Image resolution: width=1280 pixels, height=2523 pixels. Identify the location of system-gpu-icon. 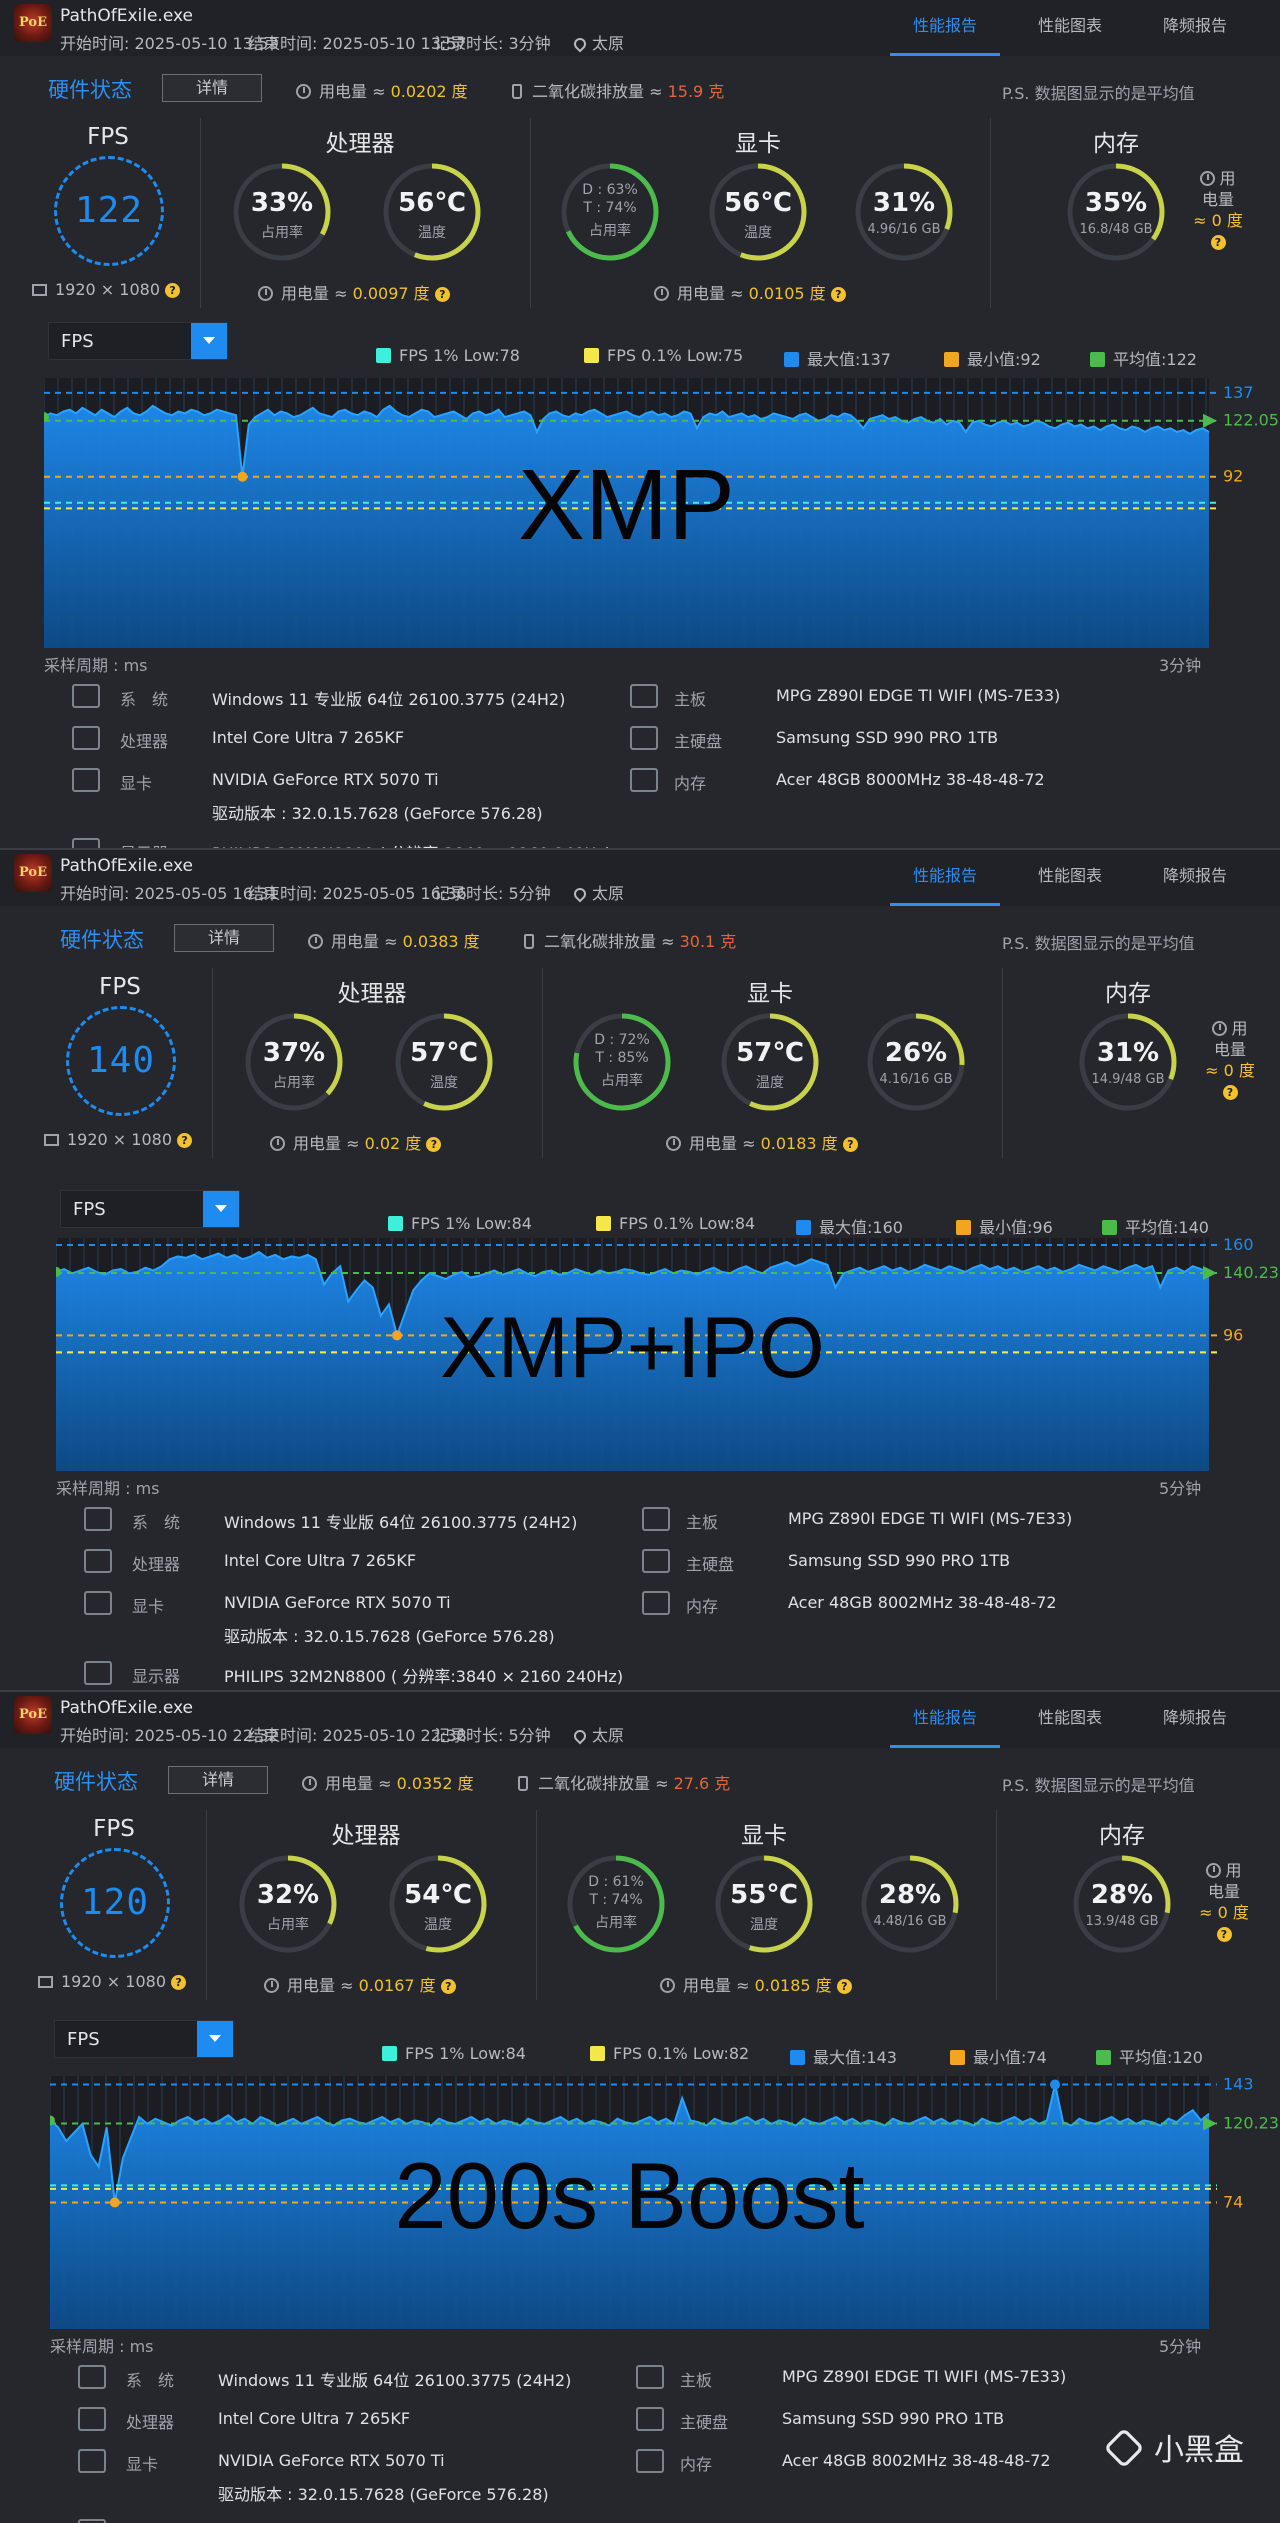
(98, 1603).